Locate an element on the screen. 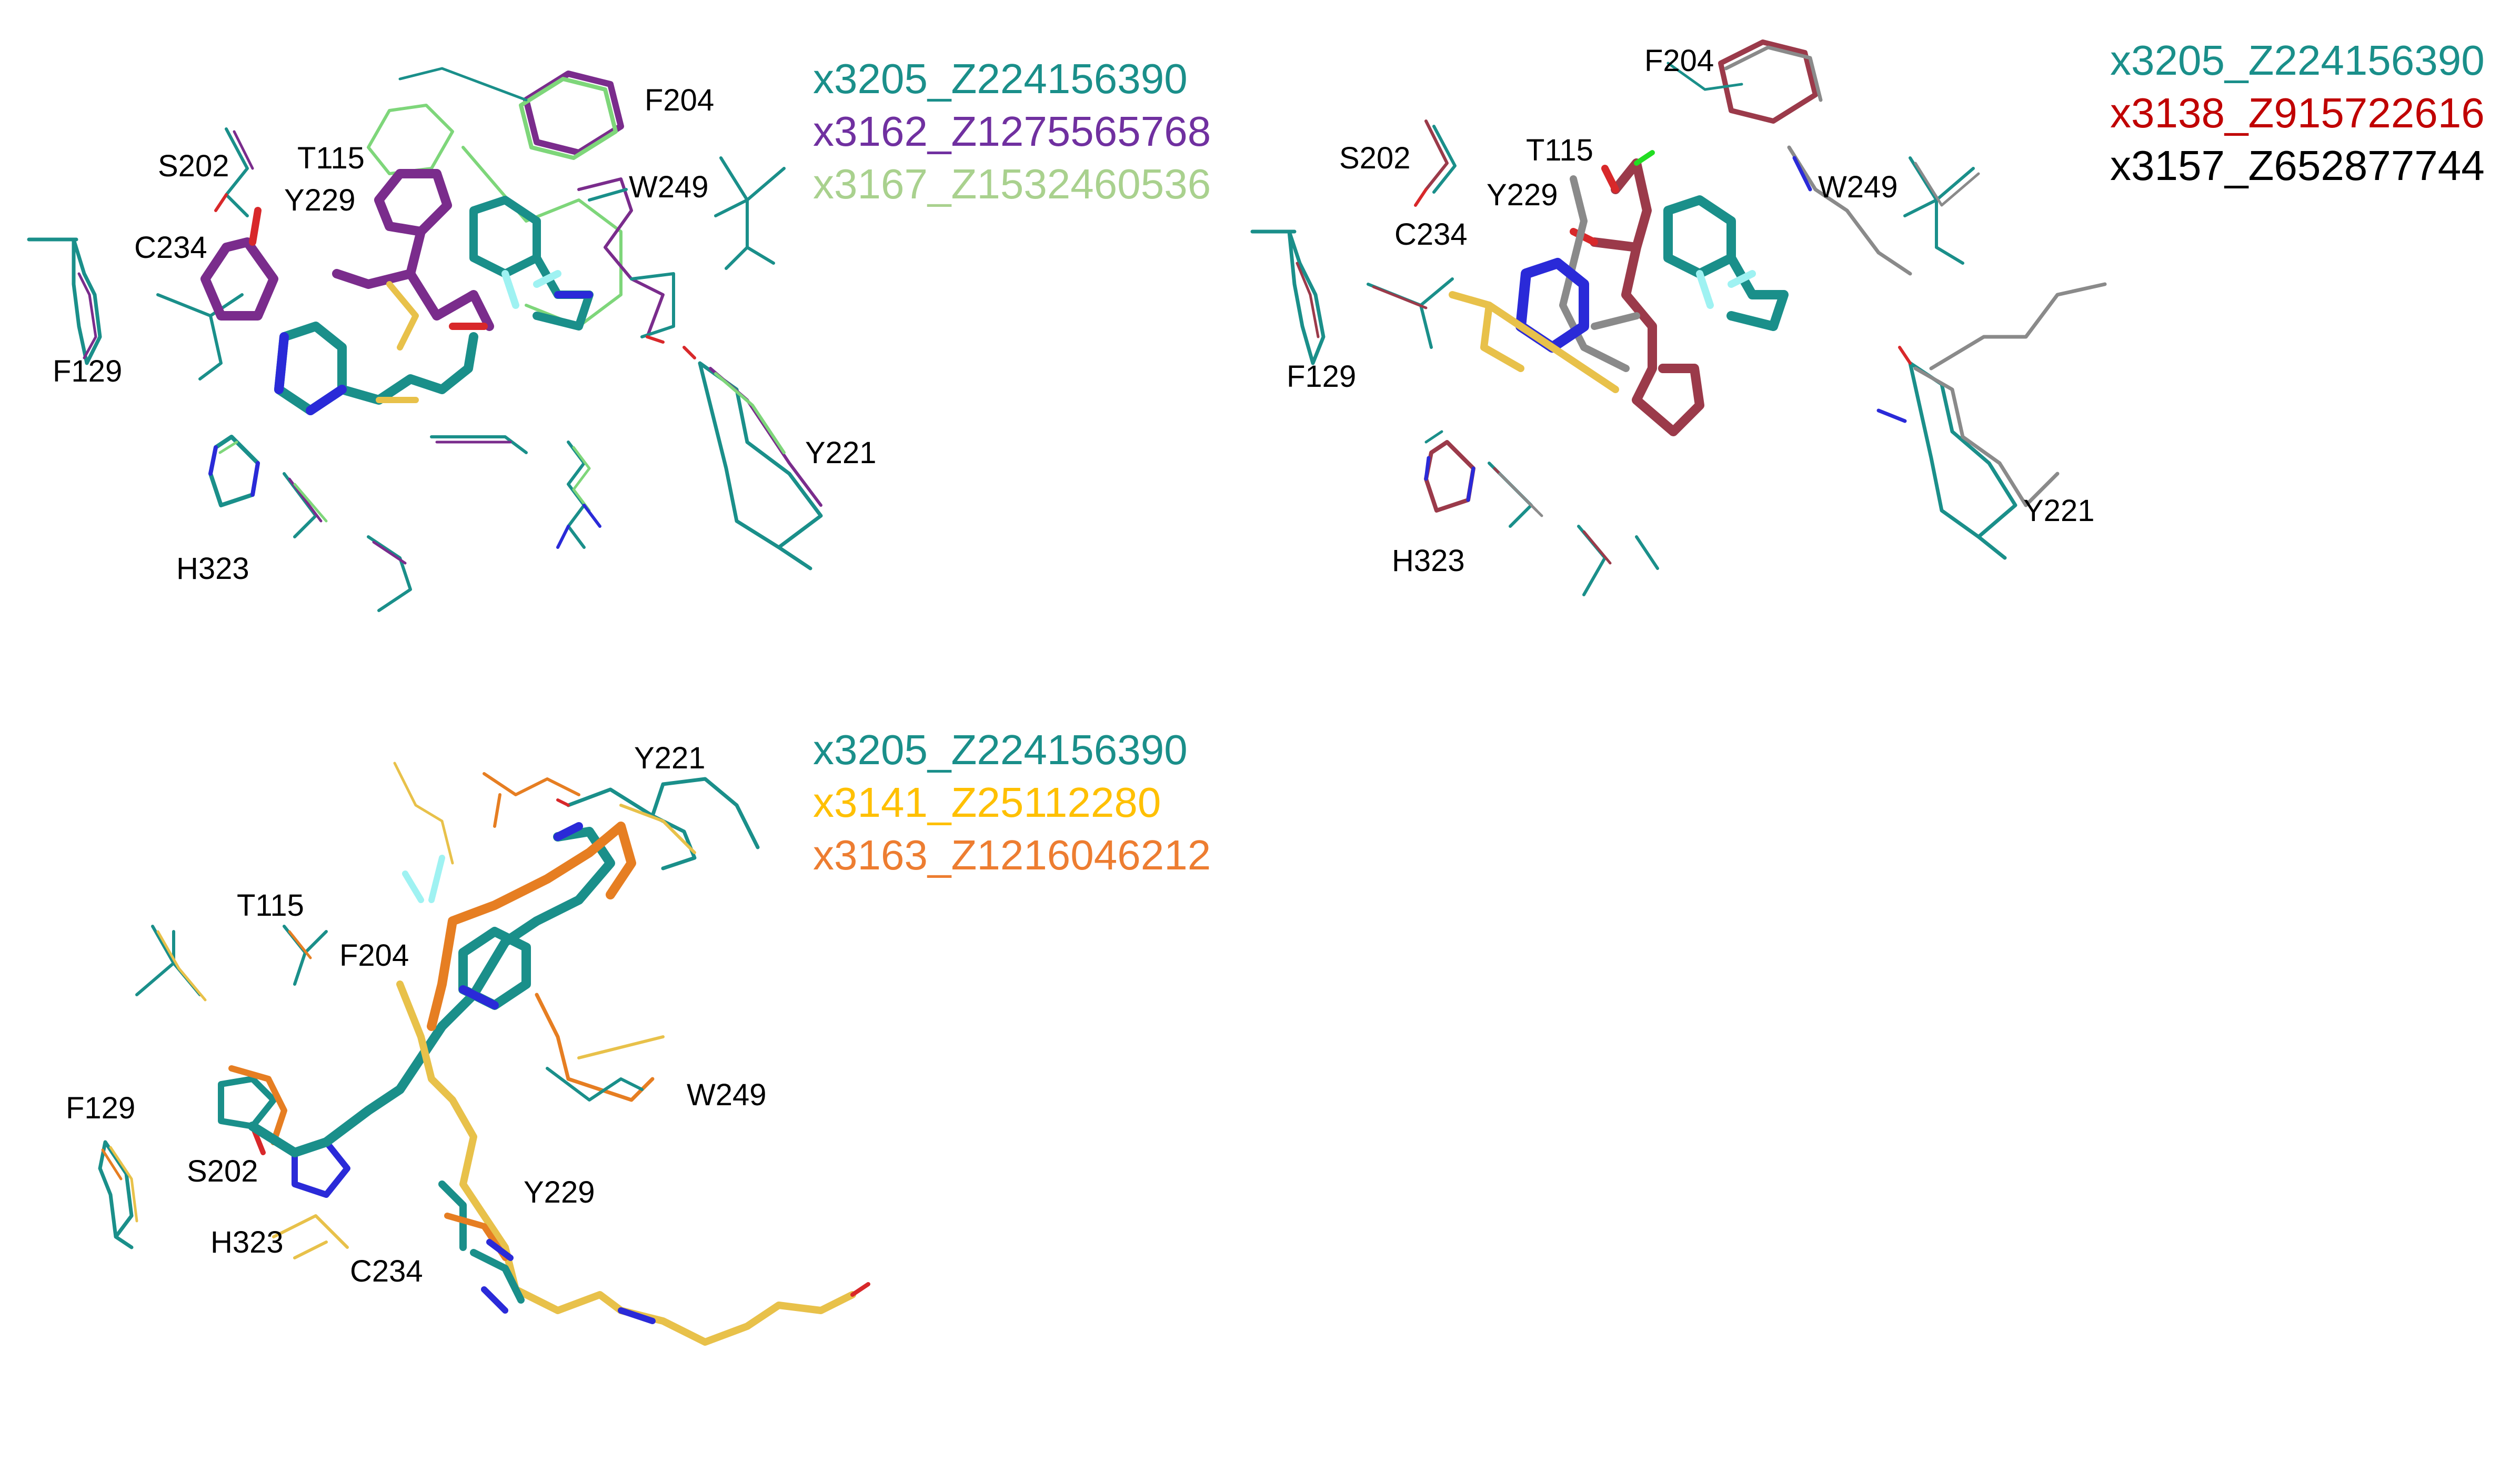  residue-f129-sticks-alt is located at coordinates (87, 316).